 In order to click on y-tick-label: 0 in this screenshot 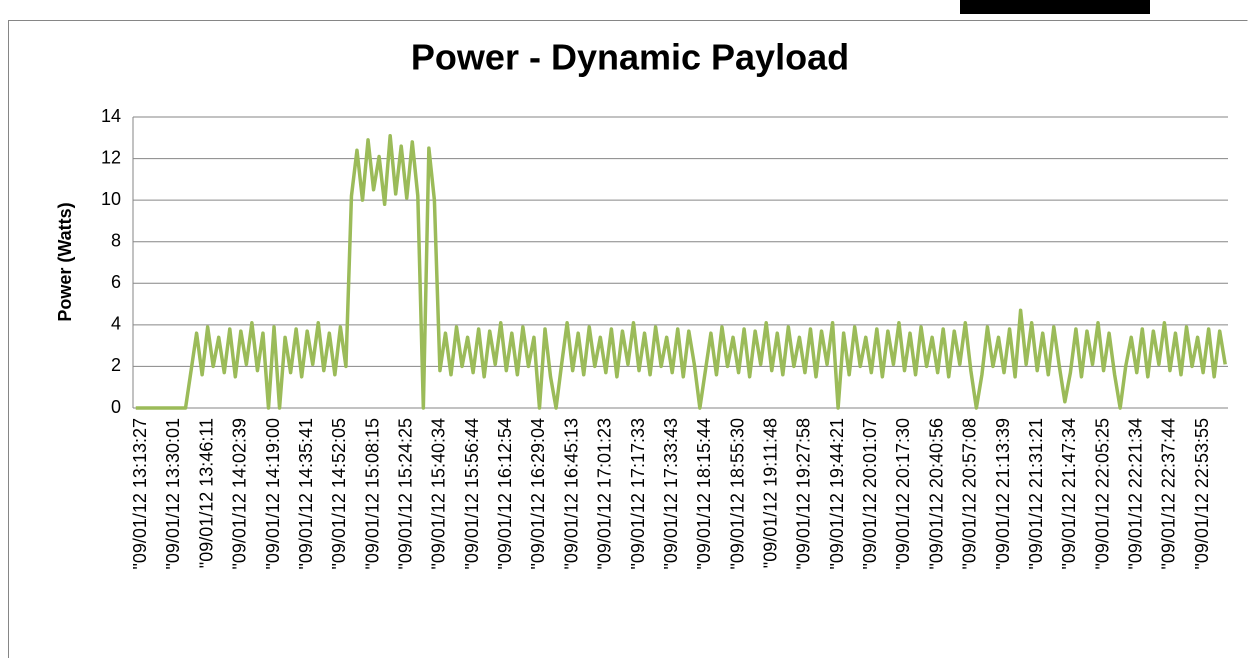, I will do `click(116, 407)`.